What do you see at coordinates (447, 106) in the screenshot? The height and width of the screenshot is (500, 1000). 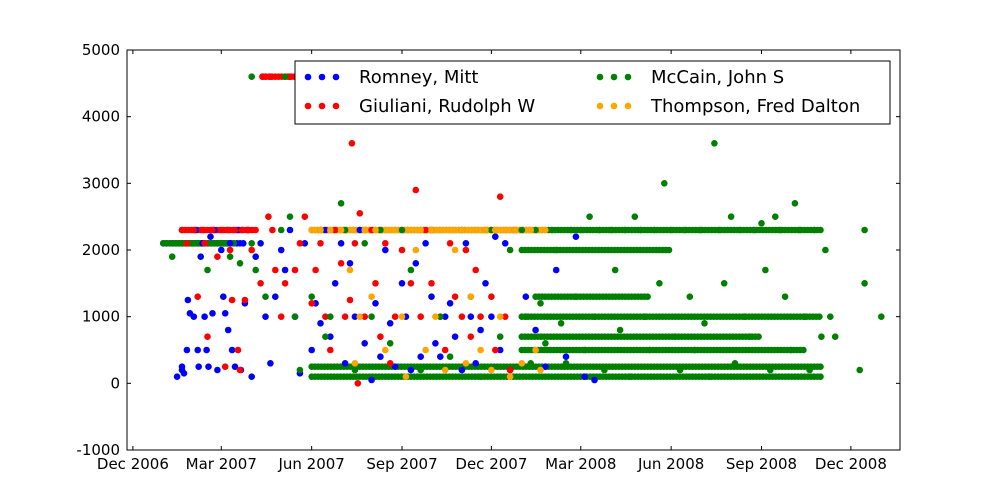 I see `legend-label: Giuliani, Rudolph W` at bounding box center [447, 106].